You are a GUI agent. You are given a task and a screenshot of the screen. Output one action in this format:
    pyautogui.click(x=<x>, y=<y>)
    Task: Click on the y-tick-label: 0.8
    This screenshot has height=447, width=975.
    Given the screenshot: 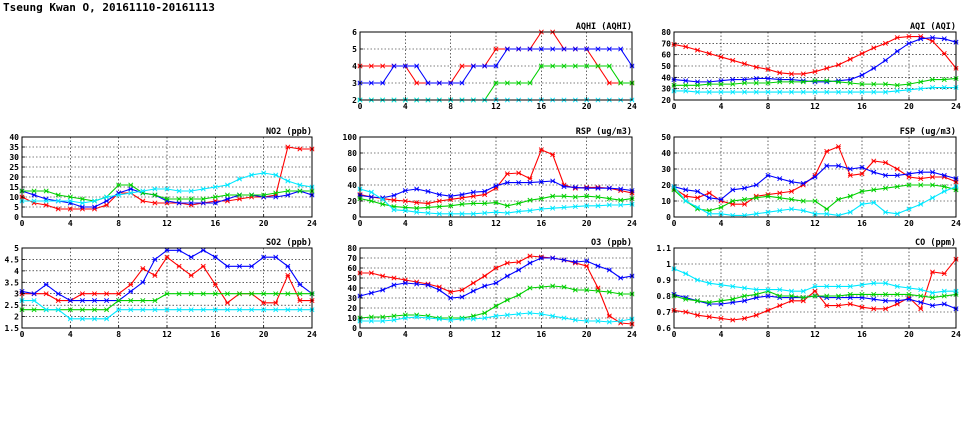 What is the action you would take?
    pyautogui.click(x=664, y=296)
    